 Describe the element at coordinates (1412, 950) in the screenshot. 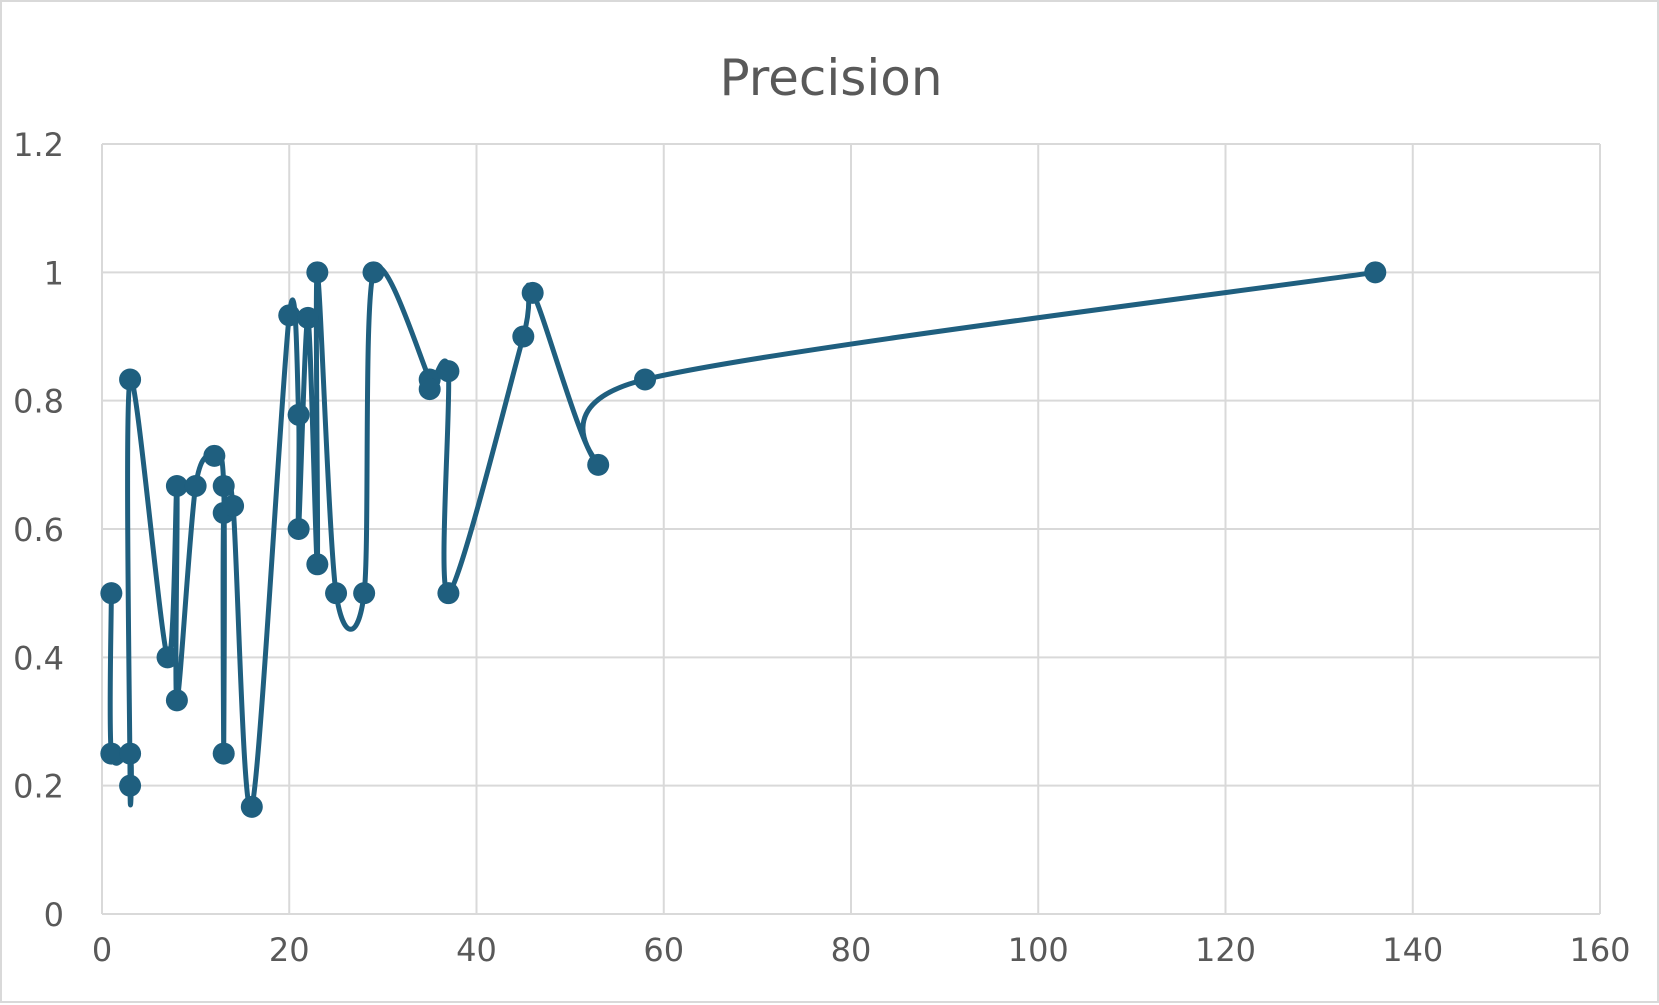

I see `x-tick-label: 140` at that location.